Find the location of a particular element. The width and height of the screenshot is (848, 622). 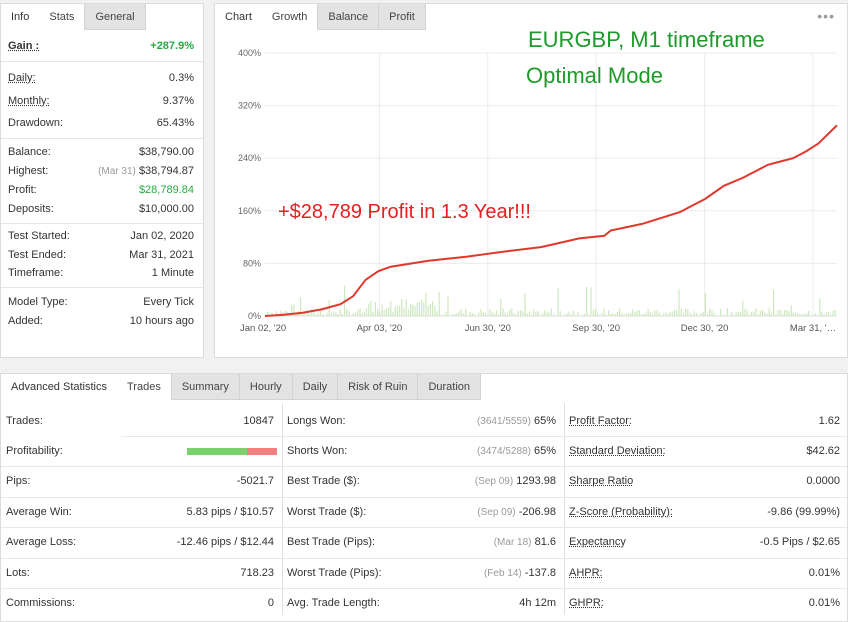

gain-label: Gain : is located at coordinates (24, 46).